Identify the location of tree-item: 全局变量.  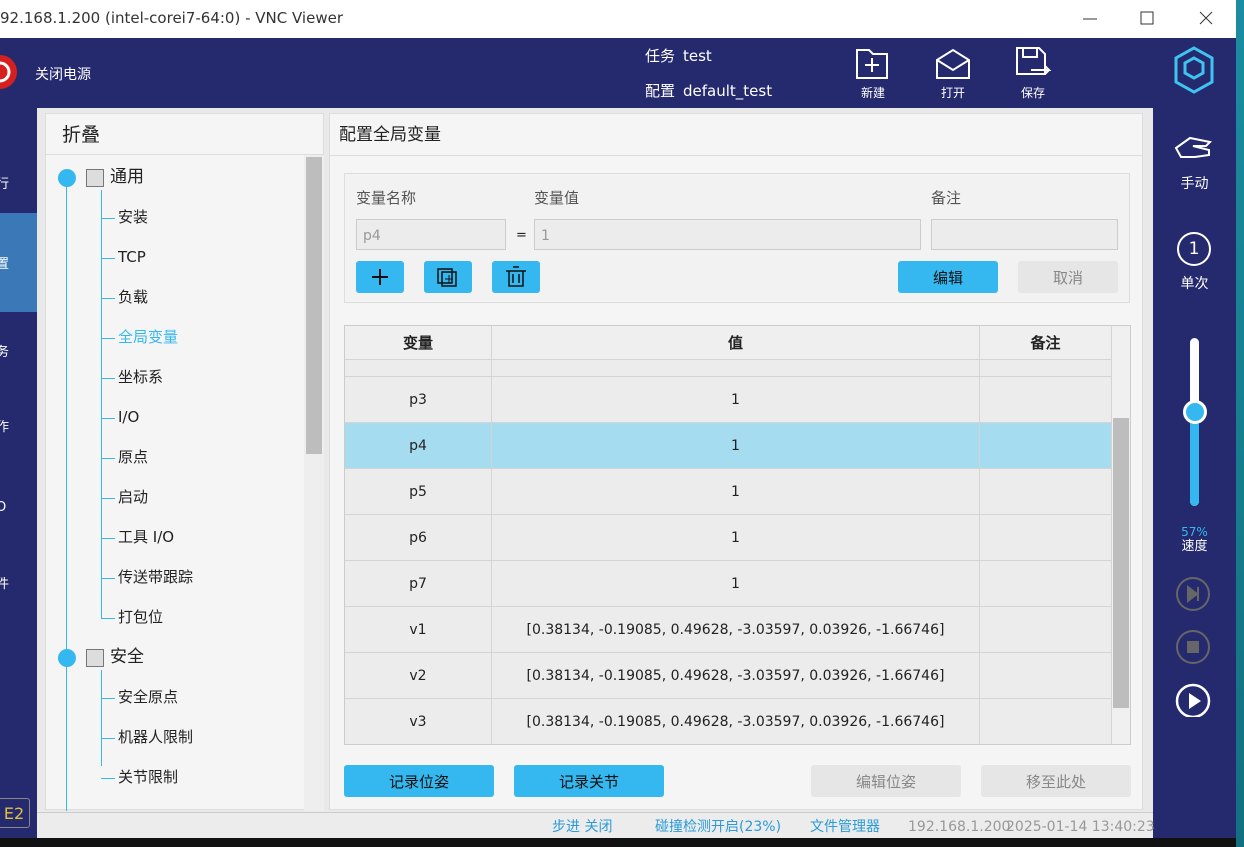
(148, 337).